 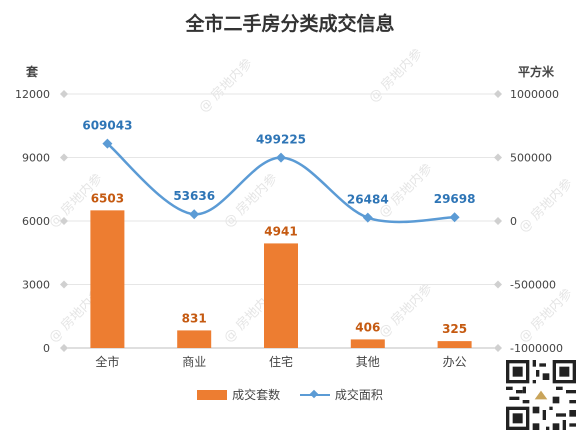 I want to click on right-tick-label: 500000, so click(x=531, y=158).